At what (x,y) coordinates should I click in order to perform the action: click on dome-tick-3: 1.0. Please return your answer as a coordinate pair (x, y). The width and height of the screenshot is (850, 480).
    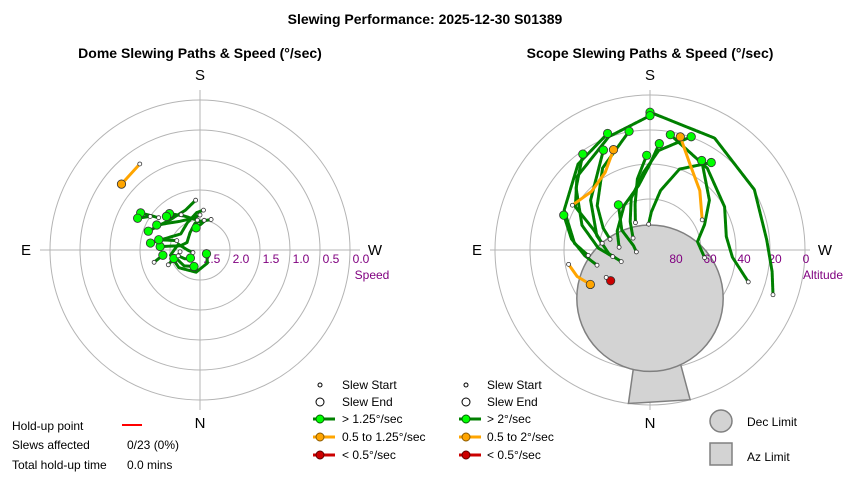
    Looking at the image, I should click on (301, 259).